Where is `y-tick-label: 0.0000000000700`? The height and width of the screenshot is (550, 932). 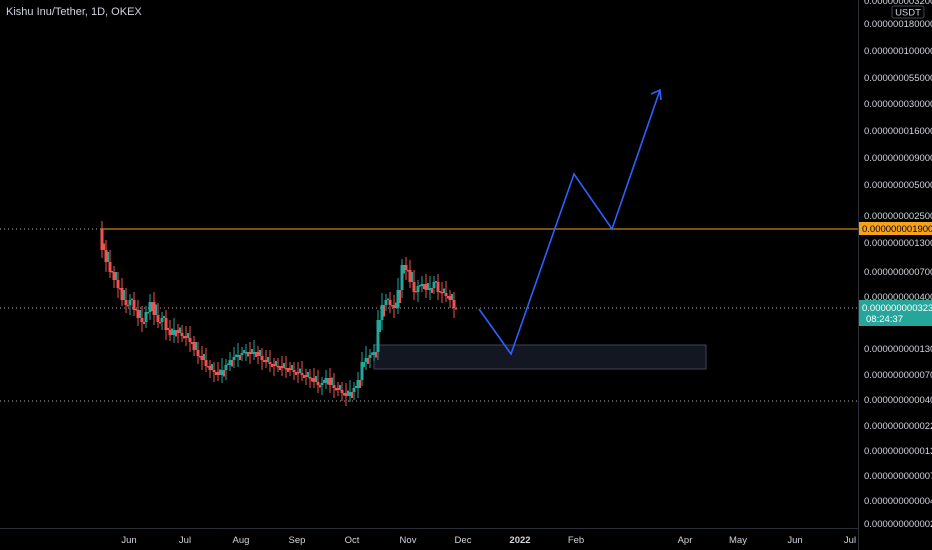 y-tick-label: 0.0000000000700 is located at coordinates (898, 375).